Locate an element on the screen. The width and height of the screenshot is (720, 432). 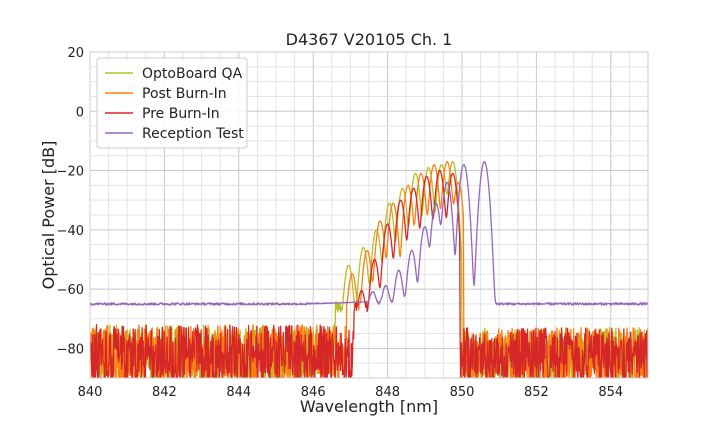
x-tick-label: 840 is located at coordinates (90, 392).